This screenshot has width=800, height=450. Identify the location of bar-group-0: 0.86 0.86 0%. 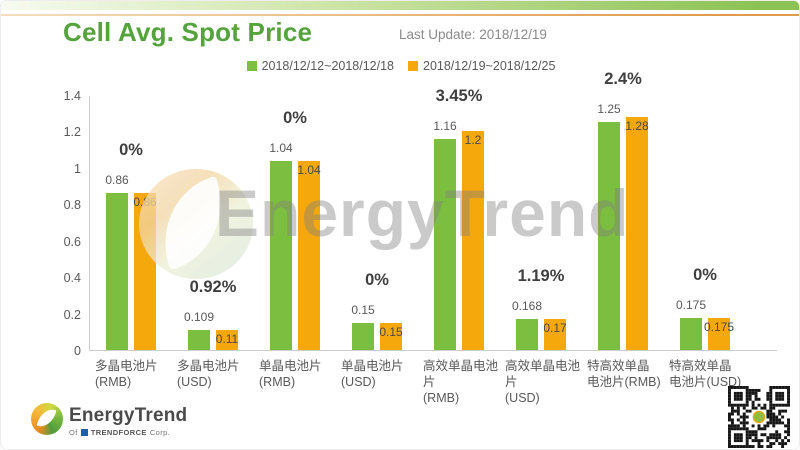
(131, 223).